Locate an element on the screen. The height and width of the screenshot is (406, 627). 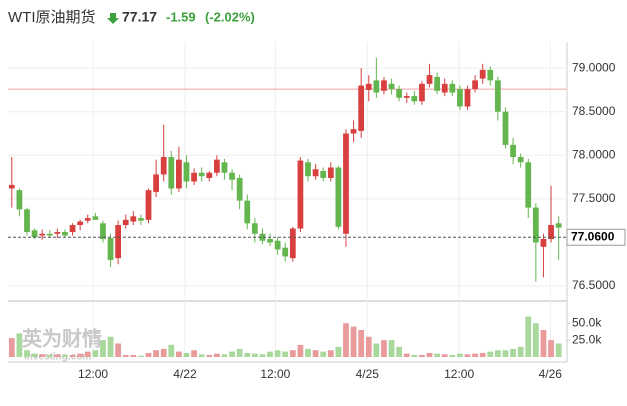
x-tick-label: 4/26 is located at coordinates (551, 374).